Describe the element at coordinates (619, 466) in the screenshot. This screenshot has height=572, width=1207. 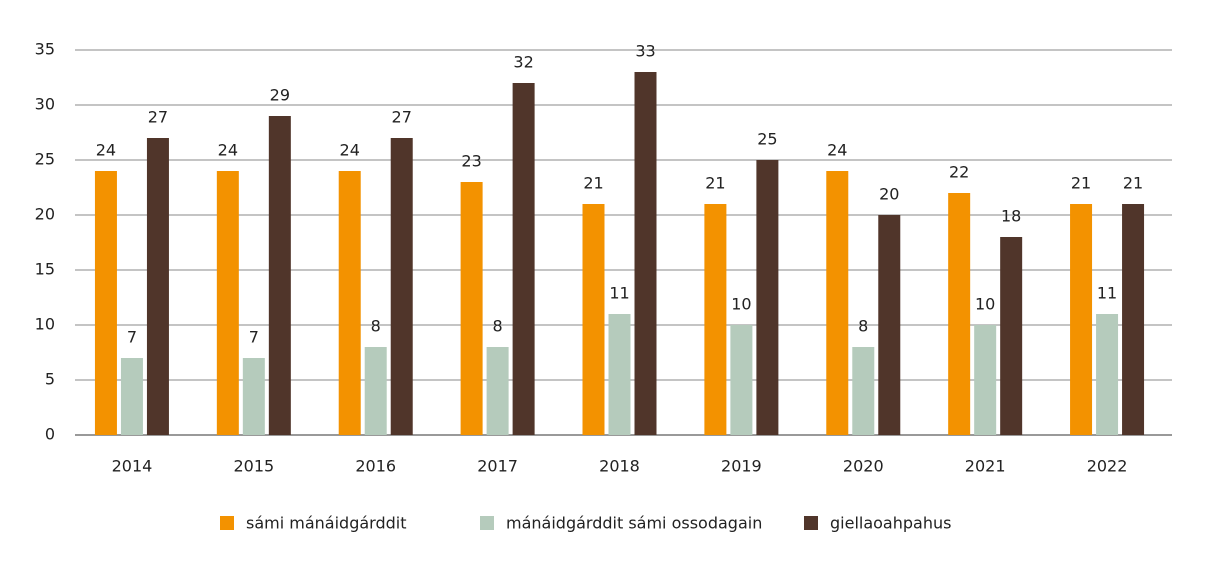
I see `x-tick-label: 2018` at that location.